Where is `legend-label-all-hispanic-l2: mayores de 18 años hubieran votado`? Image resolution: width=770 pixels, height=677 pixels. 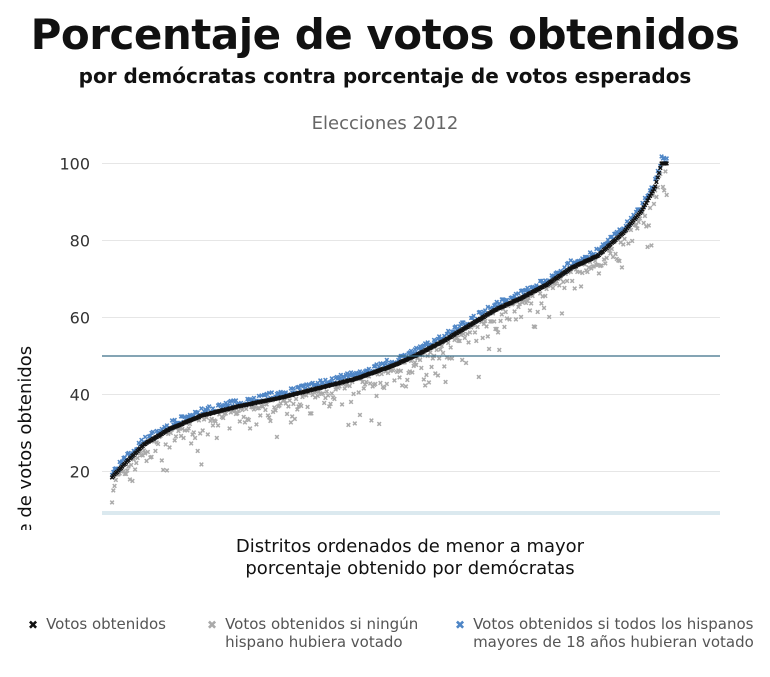 legend-label-all-hispanic-l2: mayores de 18 años hubieran votado is located at coordinates (613, 642).